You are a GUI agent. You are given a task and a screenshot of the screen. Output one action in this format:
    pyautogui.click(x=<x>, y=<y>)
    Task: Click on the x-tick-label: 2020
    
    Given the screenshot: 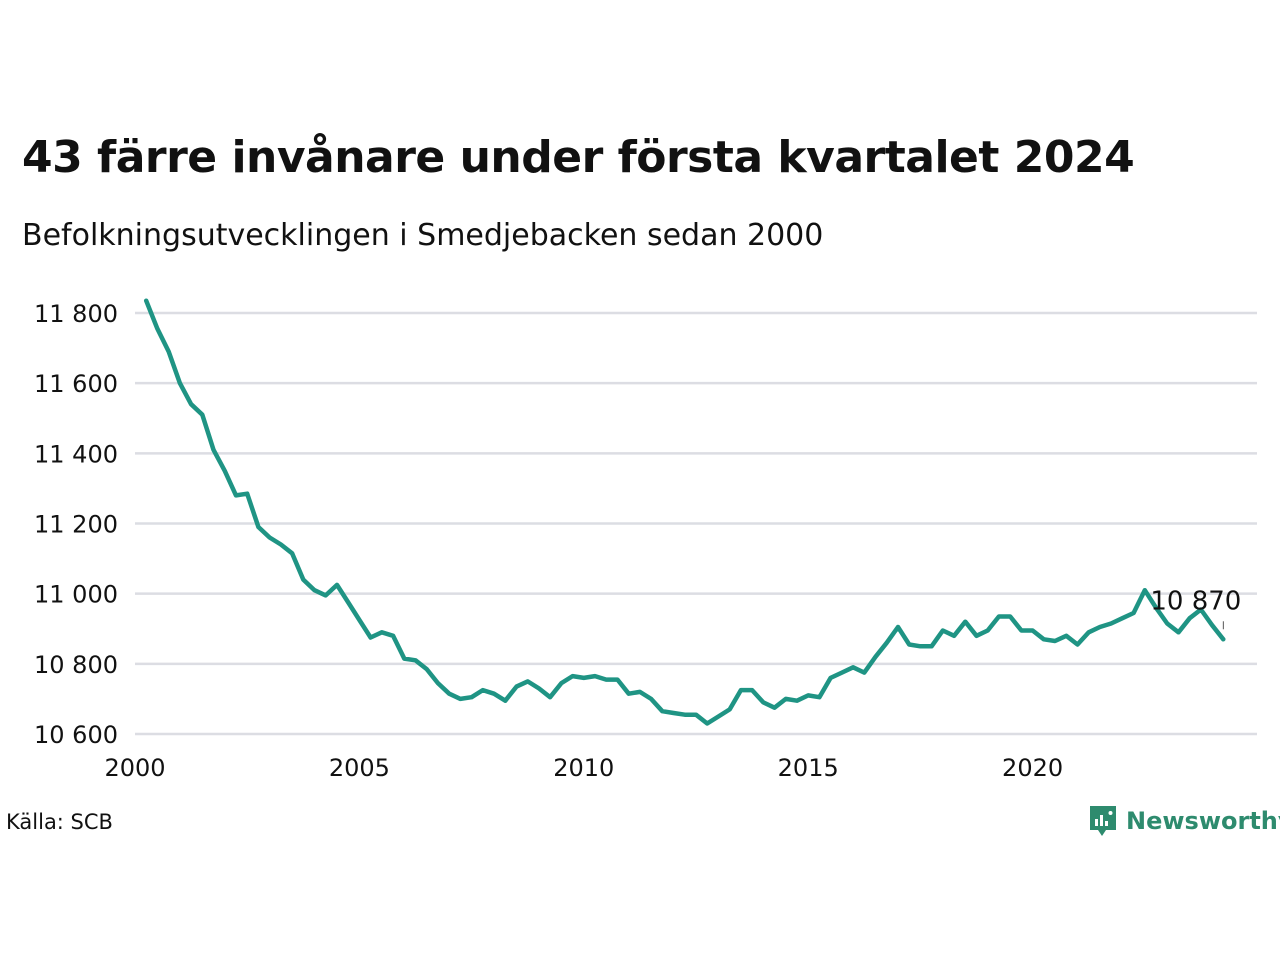 What is the action you would take?
    pyautogui.click(x=1032, y=768)
    